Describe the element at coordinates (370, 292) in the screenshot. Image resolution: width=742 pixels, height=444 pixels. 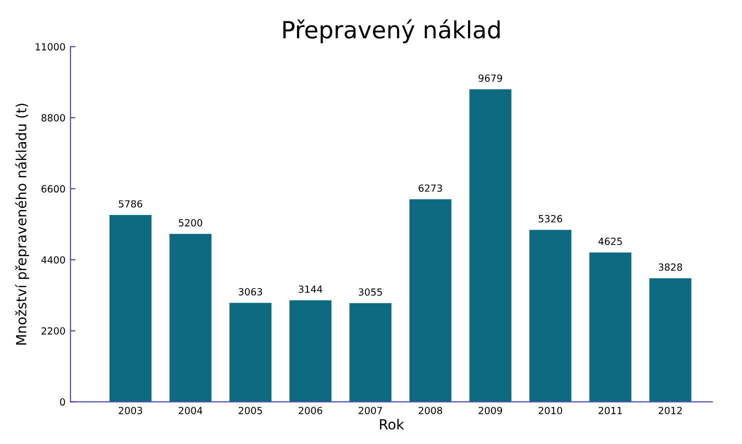
I see `data-label: 3055` at that location.